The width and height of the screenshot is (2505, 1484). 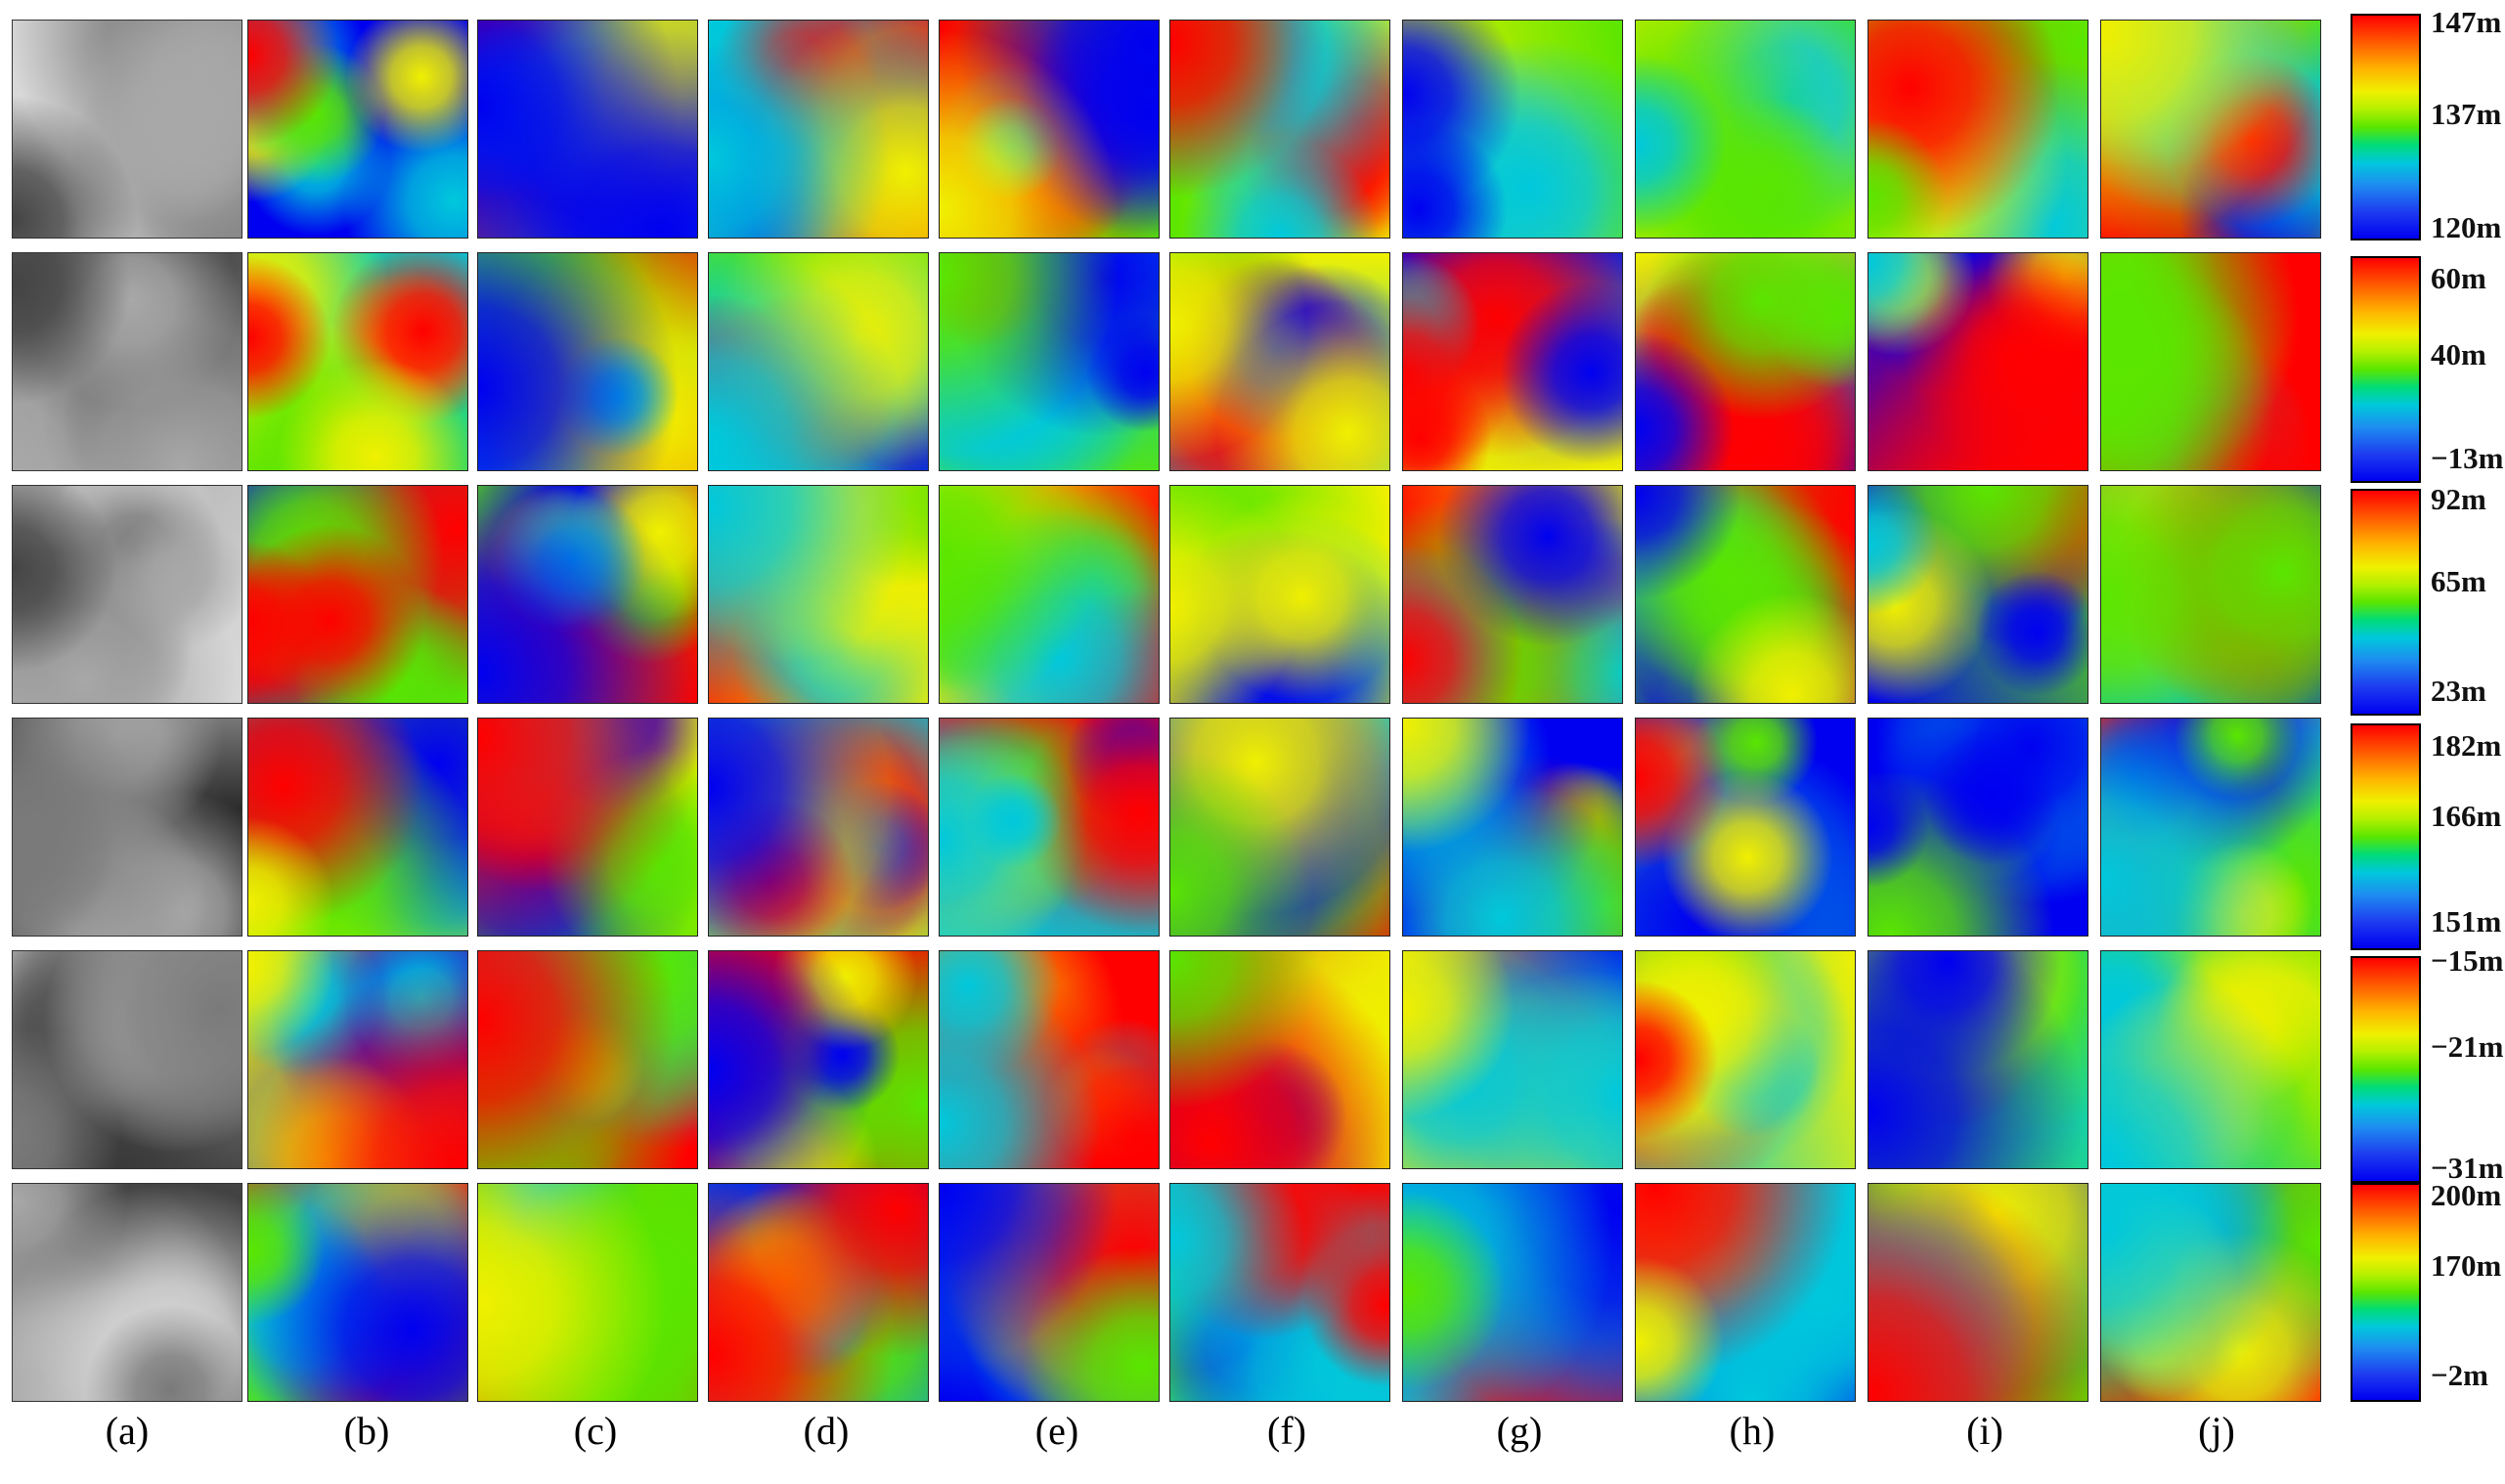 What do you see at coordinates (1978, 129) in the screenshot?
I see `tile-row1-col-i` at bounding box center [1978, 129].